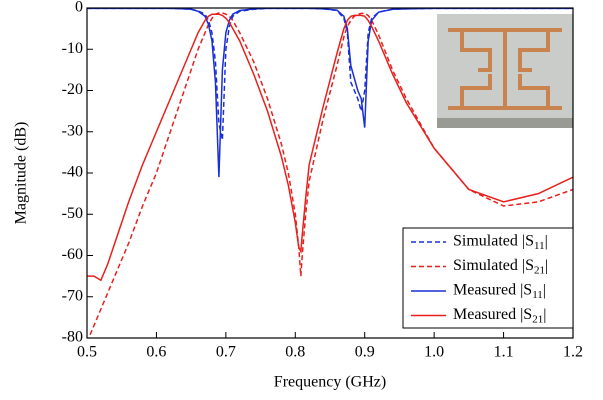 This screenshot has height=400, width=603. Describe the element at coordinates (79, 8) in the screenshot. I see `y-tick-label: 0` at that location.